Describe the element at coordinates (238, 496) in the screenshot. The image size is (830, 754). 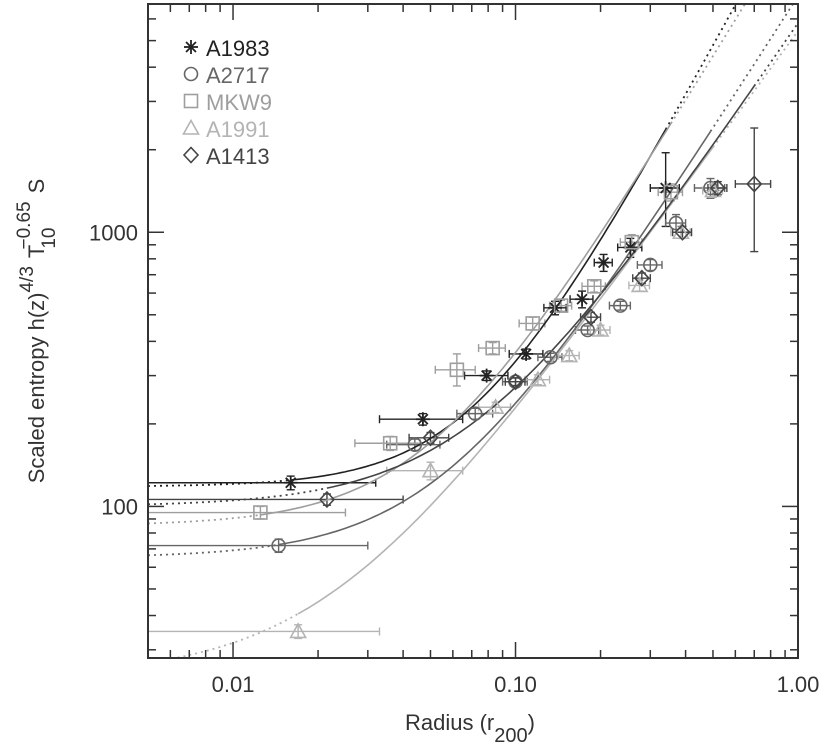
I see `fit-extrapolation-inner-a1413` at that location.